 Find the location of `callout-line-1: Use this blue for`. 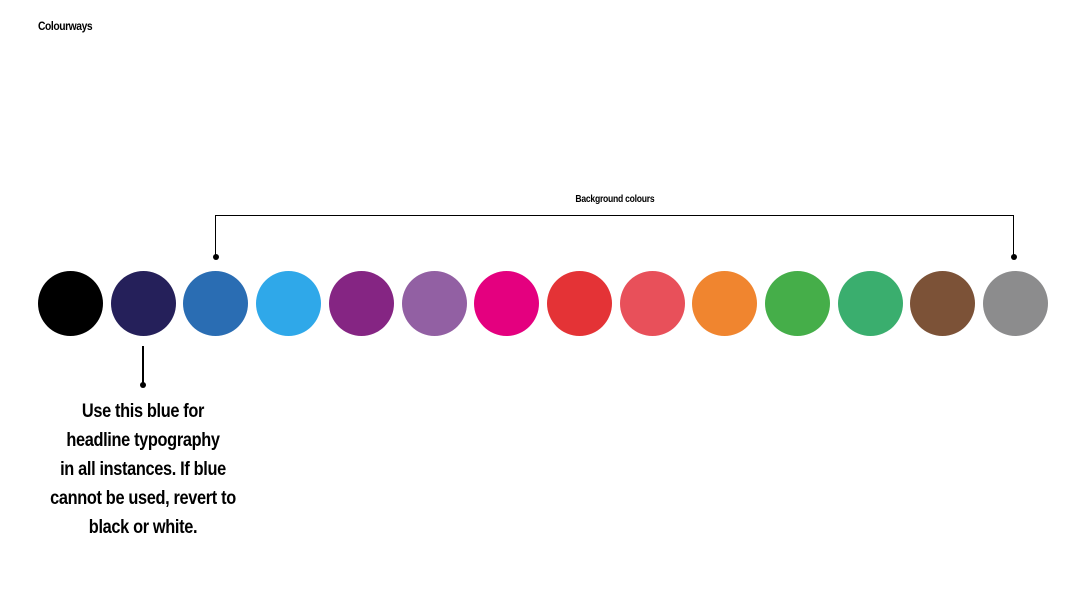

callout-line-1: Use this blue for is located at coordinates (143, 411).